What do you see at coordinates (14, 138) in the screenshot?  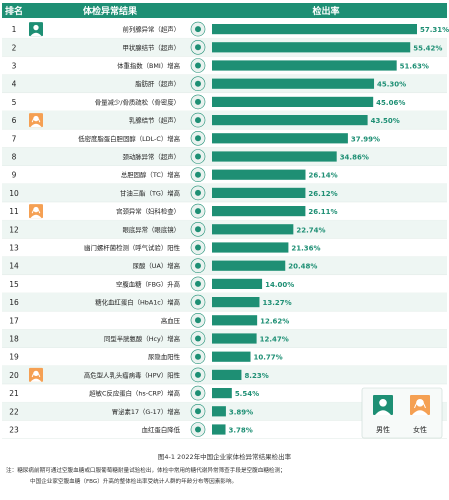 I see `rank-label: 7` at bounding box center [14, 138].